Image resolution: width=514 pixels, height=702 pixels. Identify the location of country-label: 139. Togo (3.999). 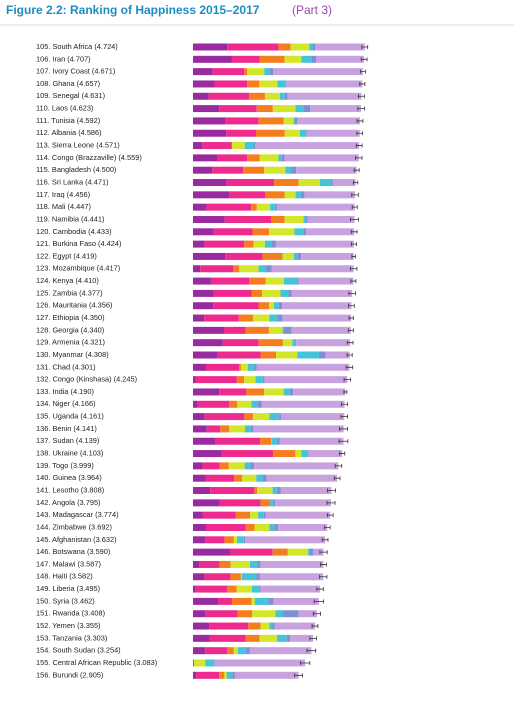
(65, 465).